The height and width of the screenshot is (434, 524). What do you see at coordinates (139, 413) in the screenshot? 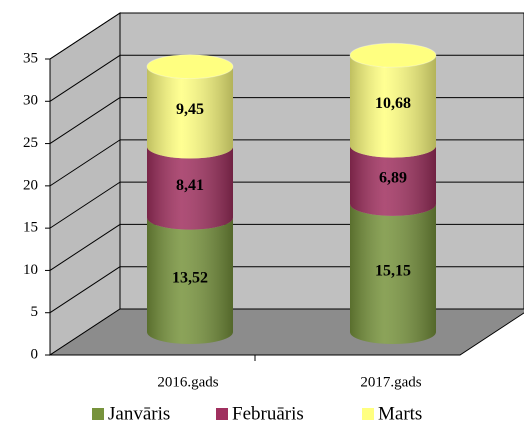
I see `legend-label: Janvāris` at bounding box center [139, 413].